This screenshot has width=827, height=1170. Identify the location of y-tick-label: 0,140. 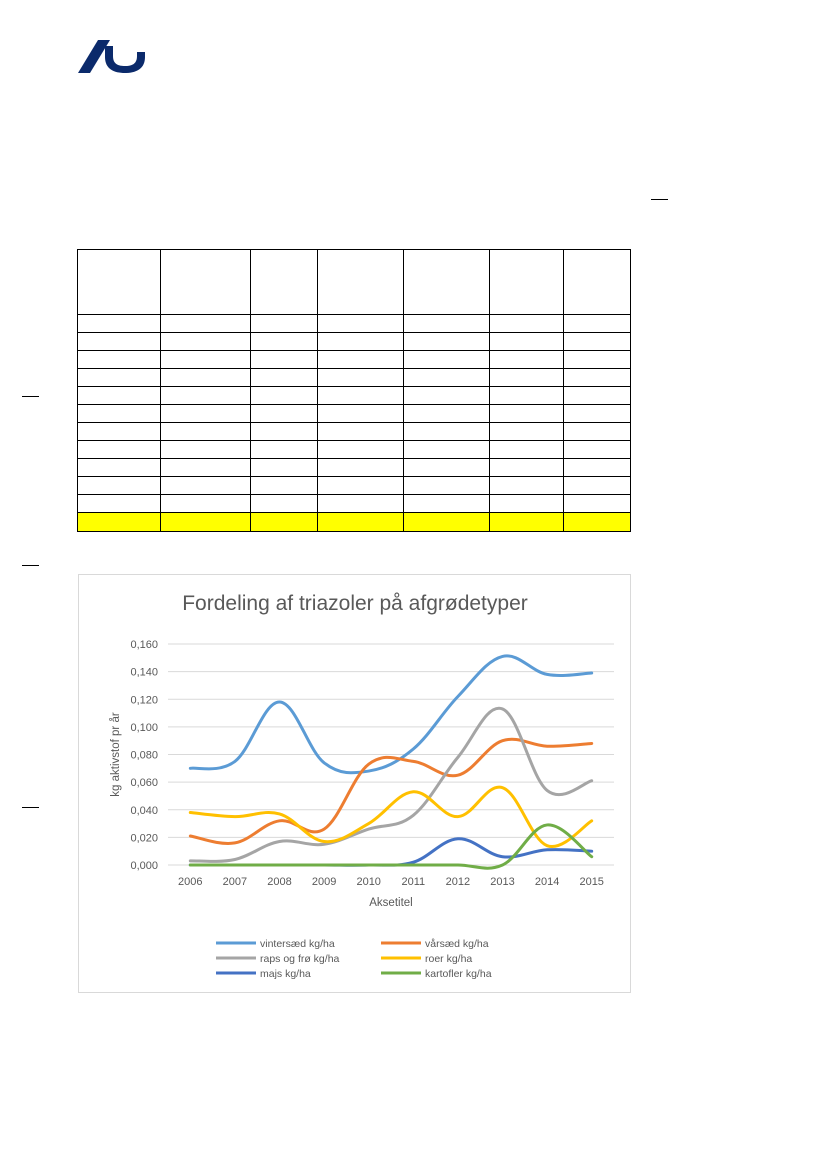
(144, 673).